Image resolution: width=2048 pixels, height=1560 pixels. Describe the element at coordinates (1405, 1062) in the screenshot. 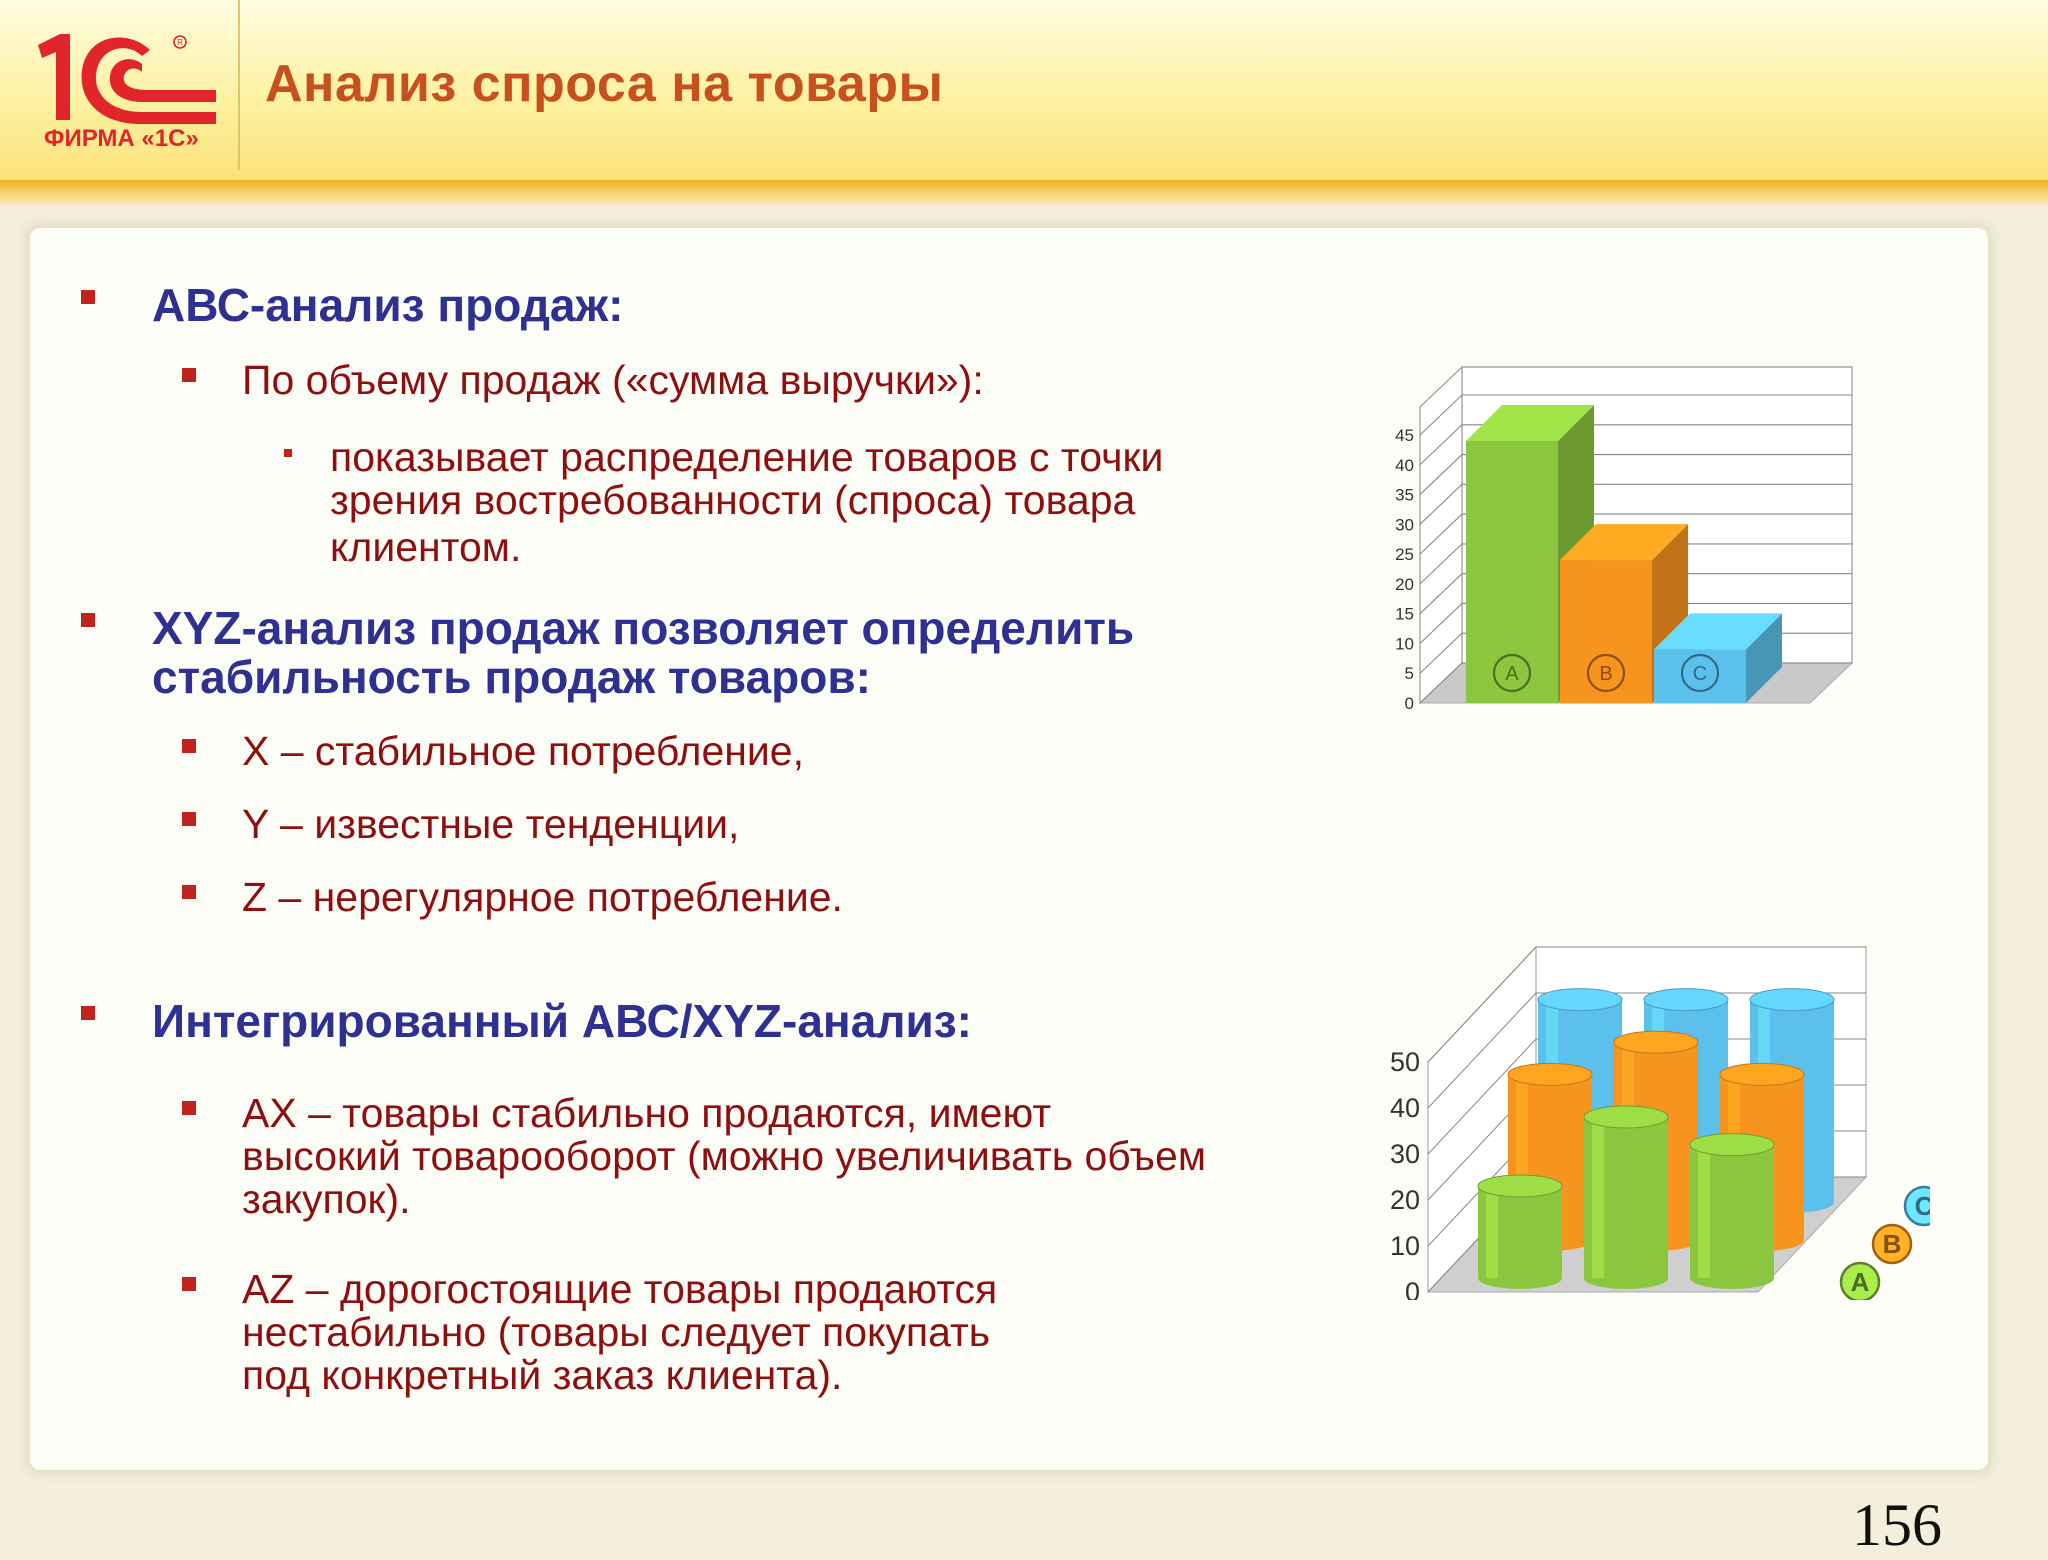

I see `y-tick-label: 50` at that location.